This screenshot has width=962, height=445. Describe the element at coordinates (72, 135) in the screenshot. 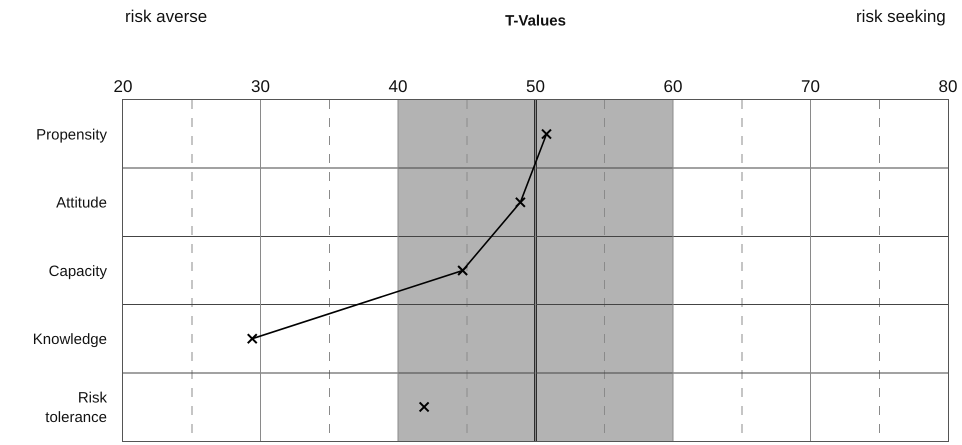

I see `y-tick-label: Propensity` at that location.